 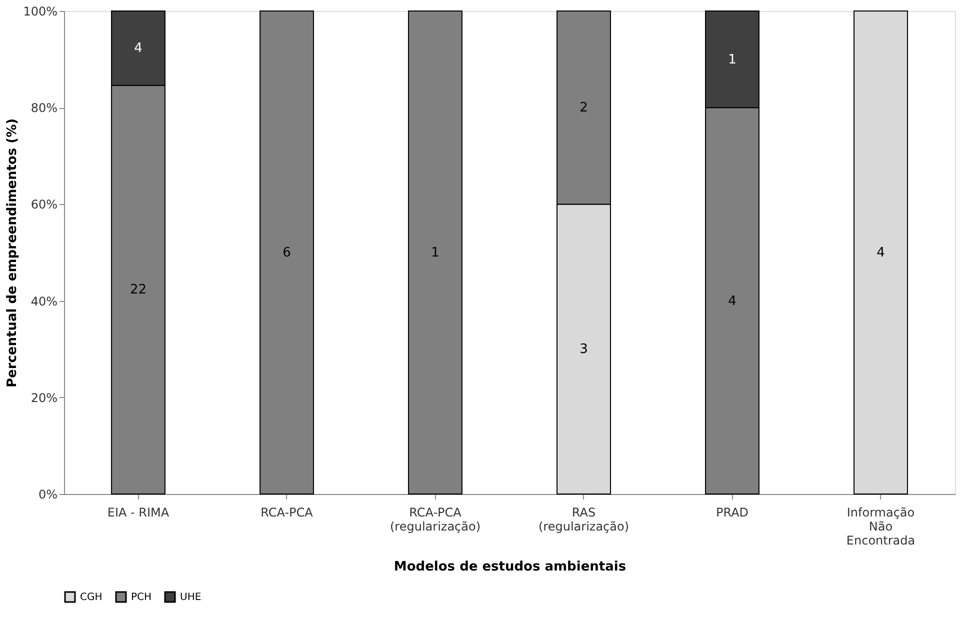 I want to click on x-tick-label: EIA - RIMA, so click(x=138, y=513).